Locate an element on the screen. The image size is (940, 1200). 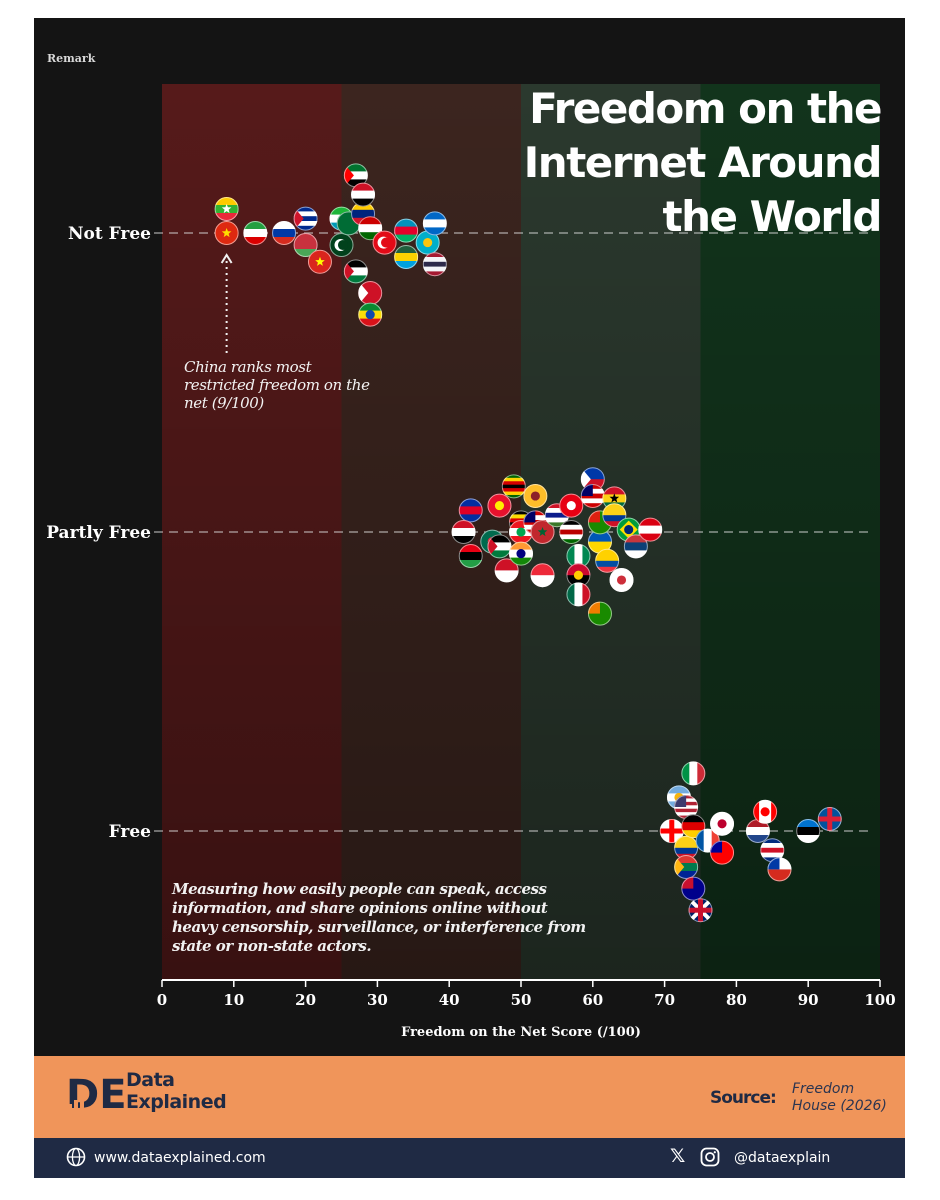
flag-sri-lanka is located at coordinates (535, 496).